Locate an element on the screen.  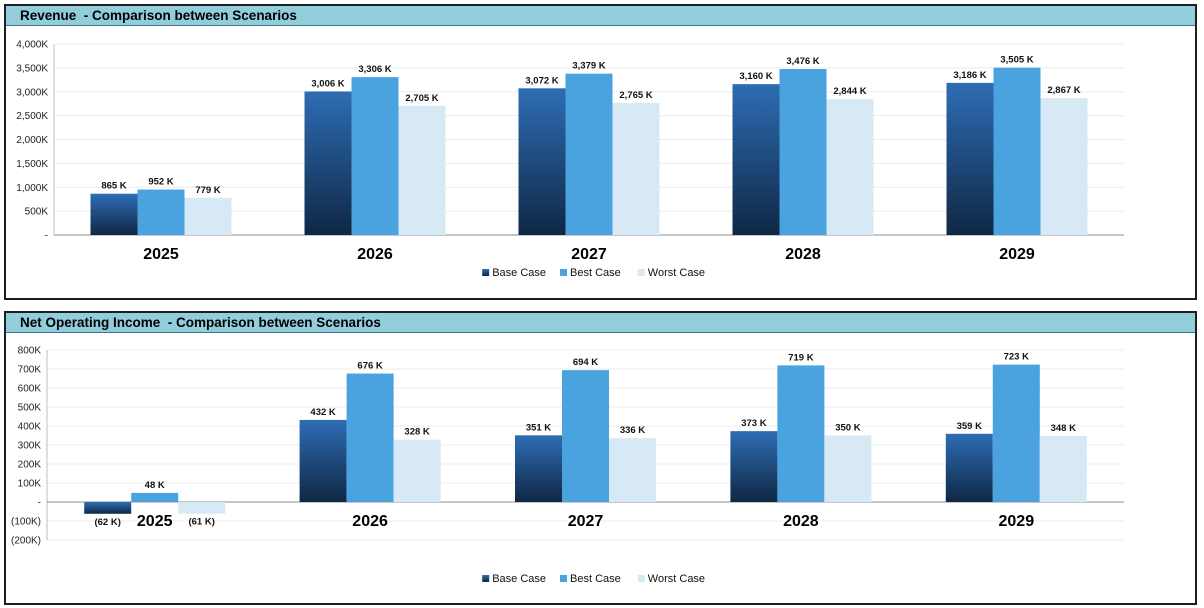
y-tick-label: 800K is located at coordinates (30, 351).